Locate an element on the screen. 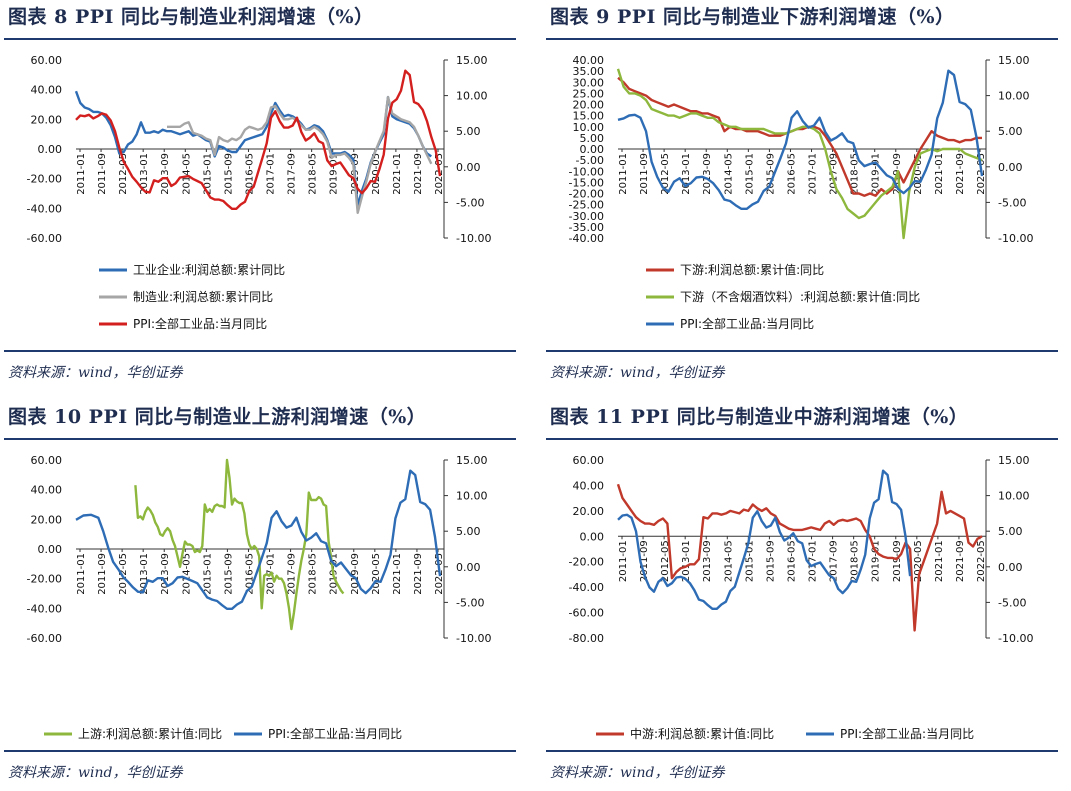 The height and width of the screenshot is (791, 1071). left-tick-label: -10.00 is located at coordinates (586, 171).